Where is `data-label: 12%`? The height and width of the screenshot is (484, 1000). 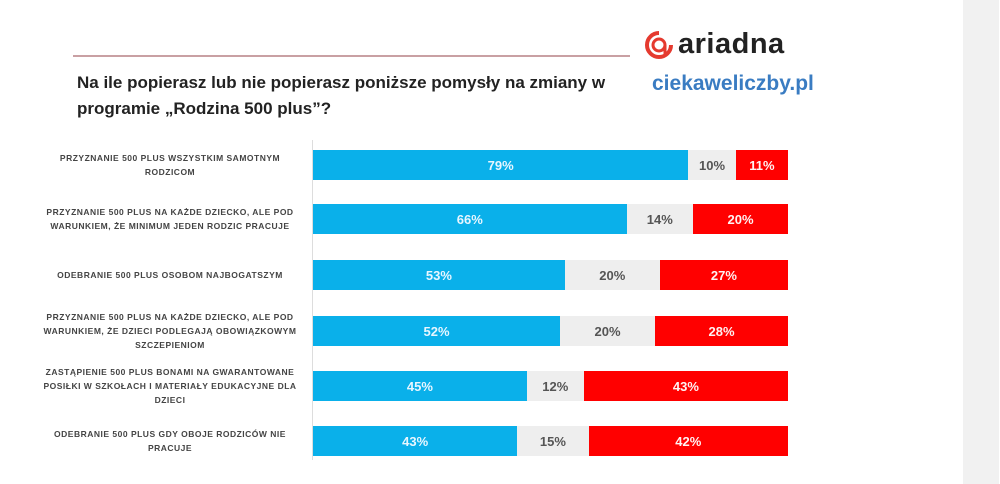
data-label: 12% is located at coordinates (555, 386).